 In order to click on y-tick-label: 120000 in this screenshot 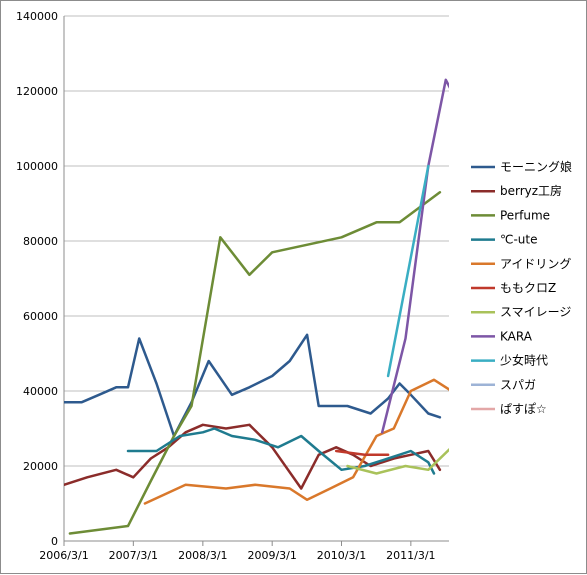, I will do `click(37, 91)`.